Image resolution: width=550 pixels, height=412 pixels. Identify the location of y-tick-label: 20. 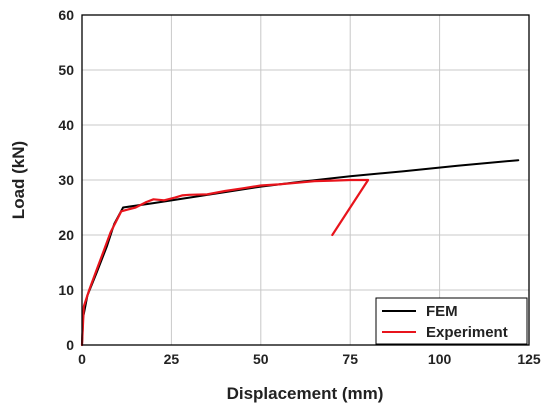
(66, 235).